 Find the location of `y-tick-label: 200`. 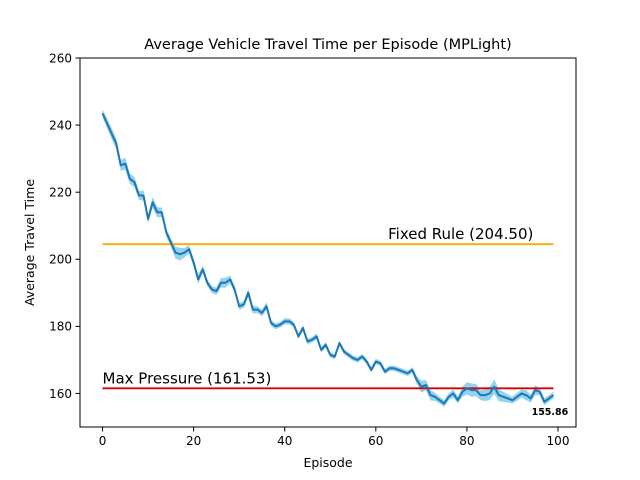

y-tick-label: 200 is located at coordinates (60, 260).